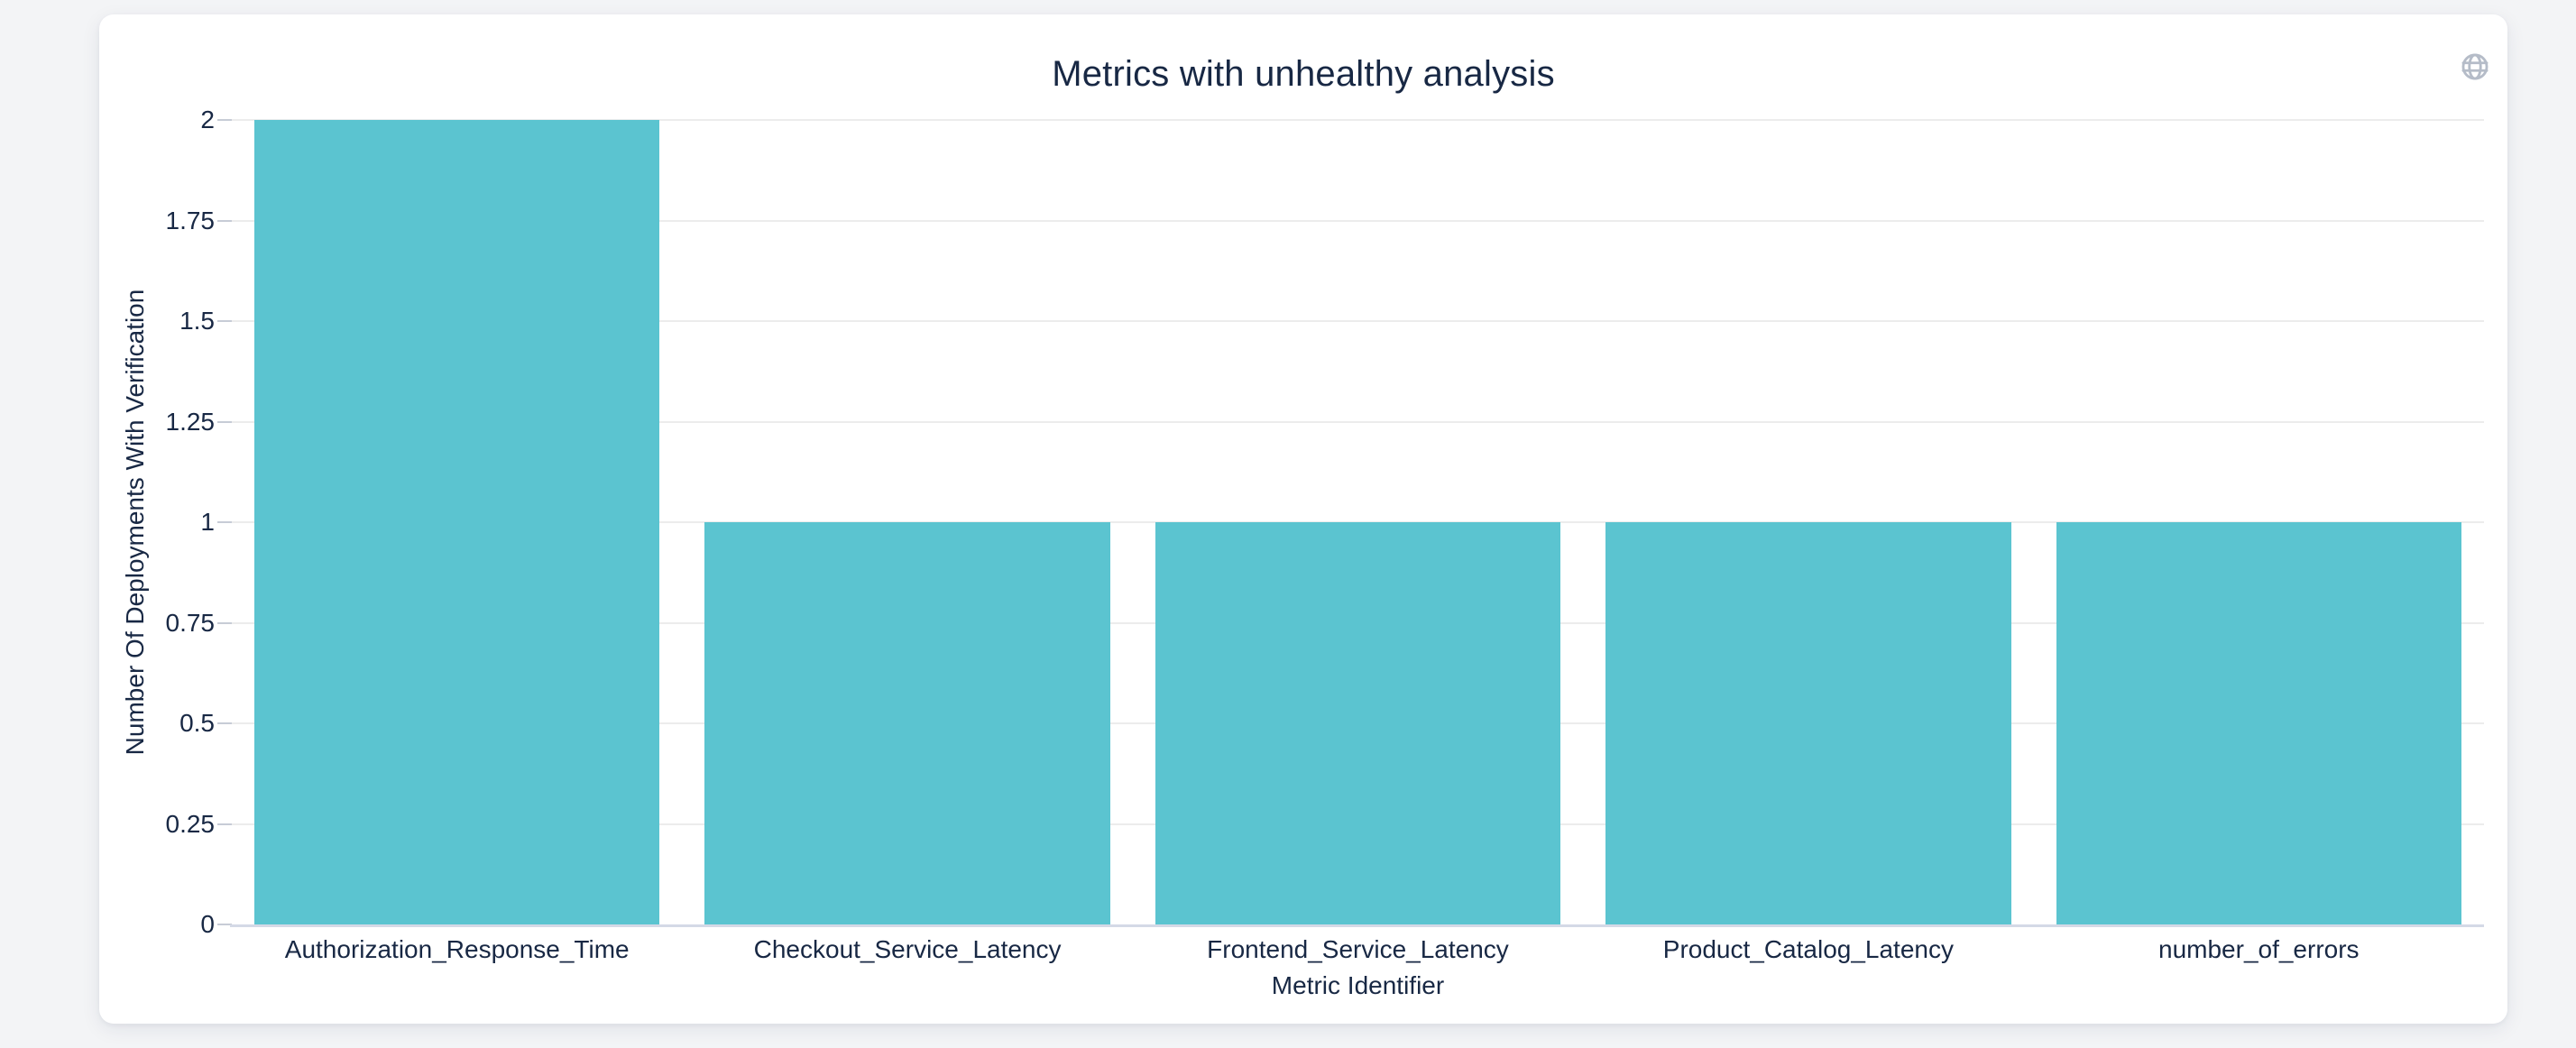  Describe the element at coordinates (2259, 723) in the screenshot. I see `bar-number_of_errors` at that location.